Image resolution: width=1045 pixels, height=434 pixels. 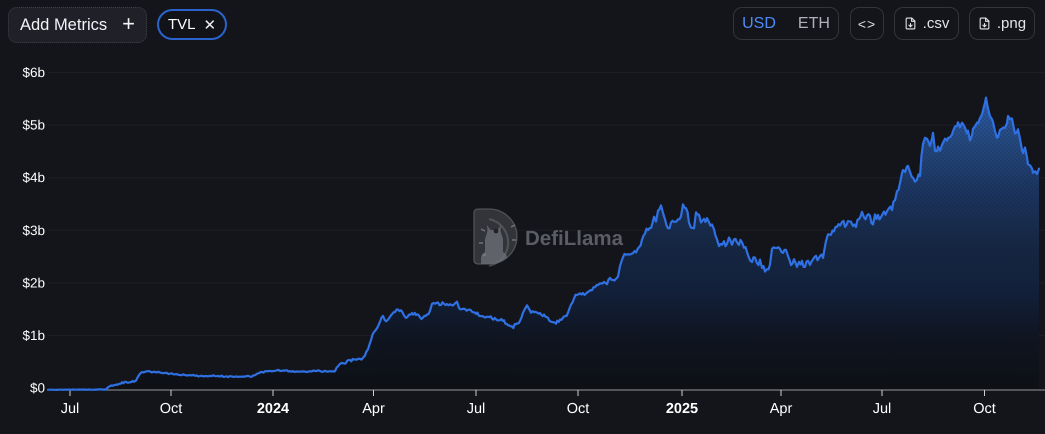 What do you see at coordinates (33, 72) in the screenshot?
I see `svg-text: $6b` at bounding box center [33, 72].